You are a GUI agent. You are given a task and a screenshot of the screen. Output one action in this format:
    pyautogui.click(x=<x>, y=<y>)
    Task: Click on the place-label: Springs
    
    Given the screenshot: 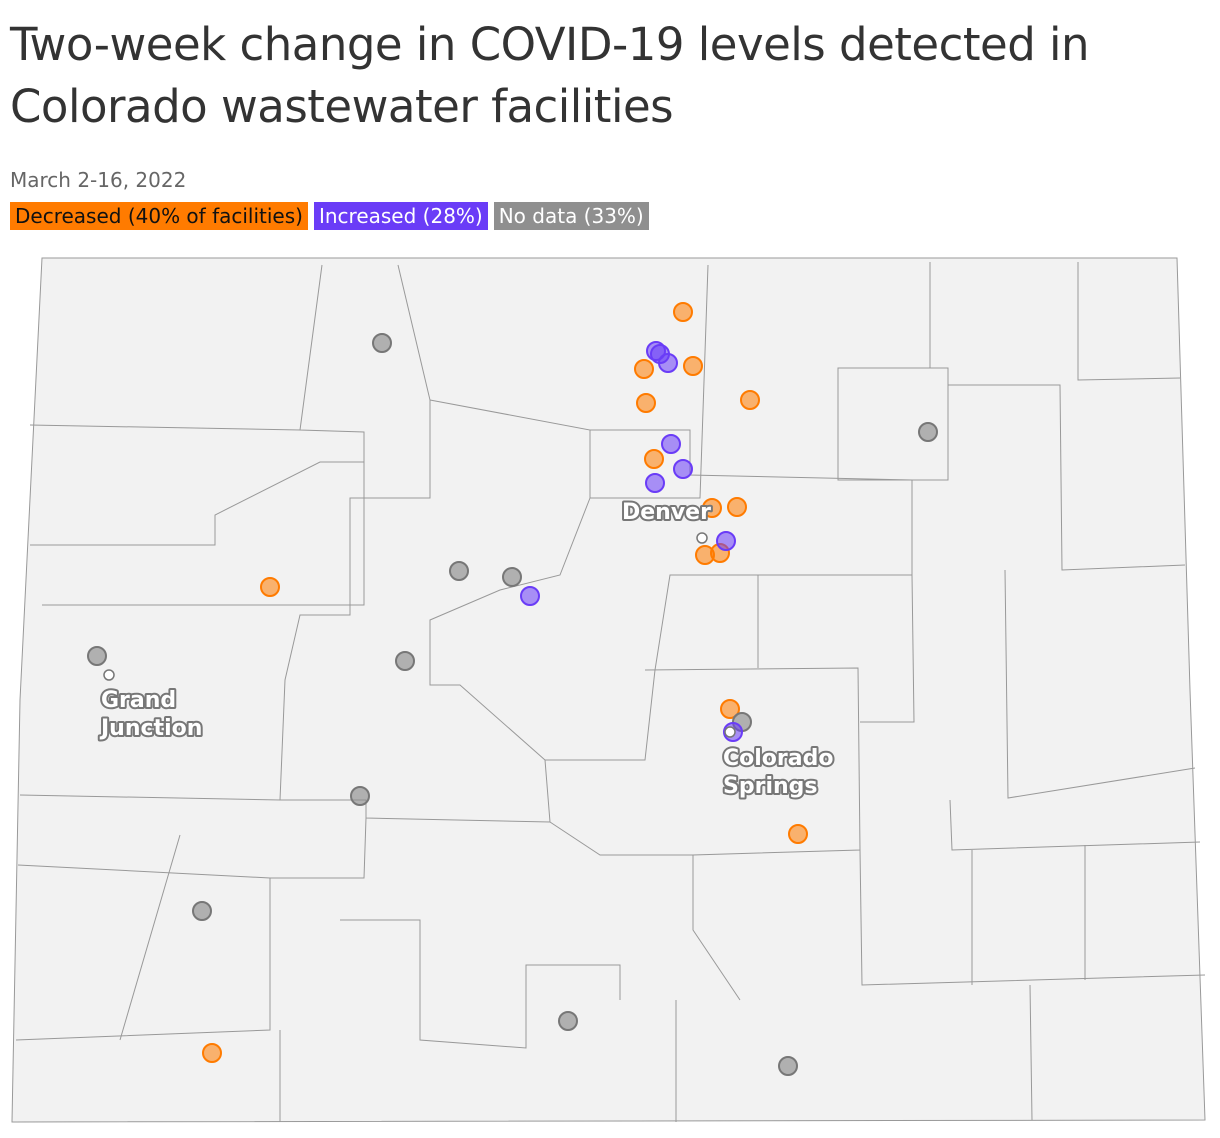 What is the action you would take?
    pyautogui.click(x=770, y=786)
    